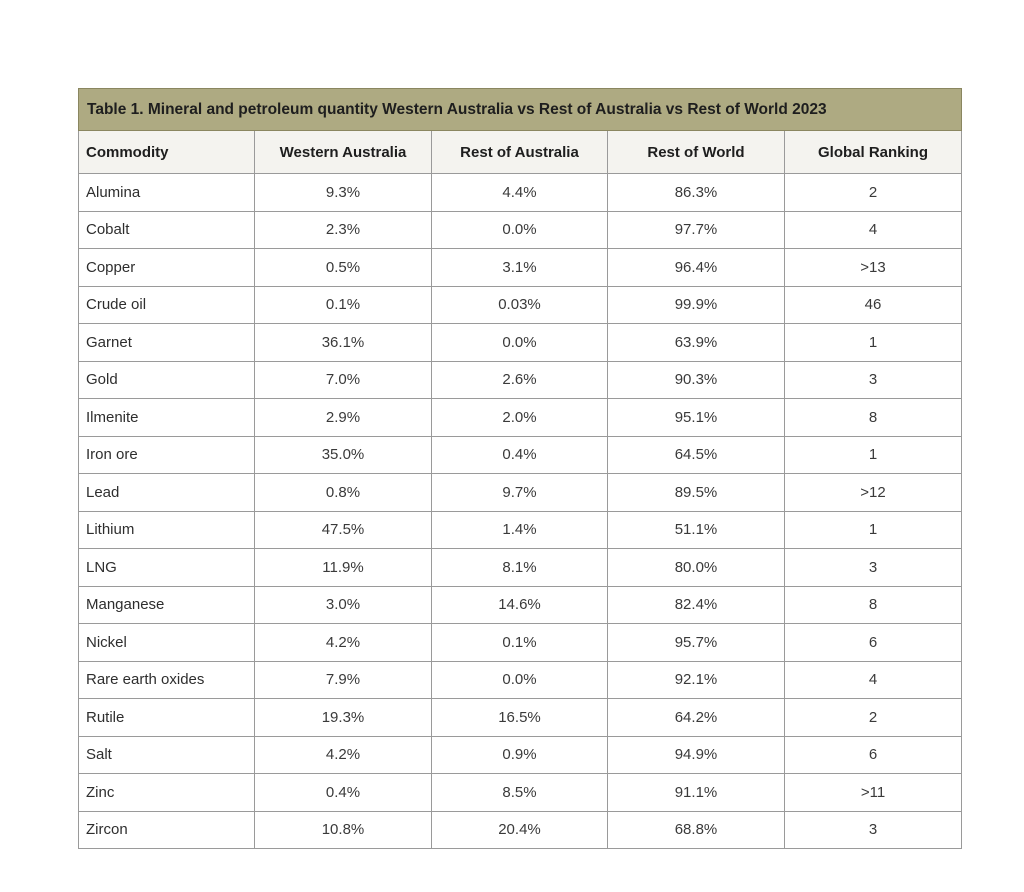  I want to click on rest-of-australia-cell: 2.0%, so click(519, 417).